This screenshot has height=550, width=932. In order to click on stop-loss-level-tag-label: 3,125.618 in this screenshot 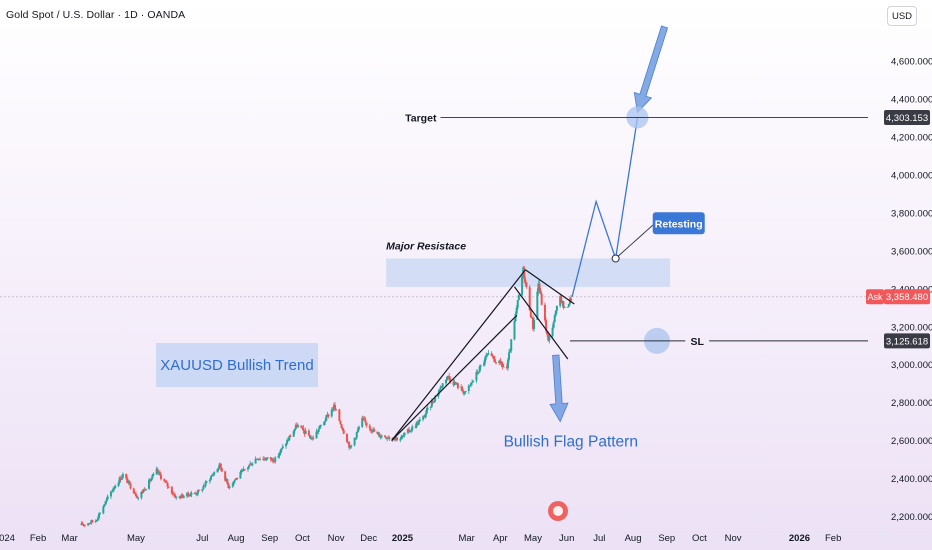, I will do `click(907, 341)`.